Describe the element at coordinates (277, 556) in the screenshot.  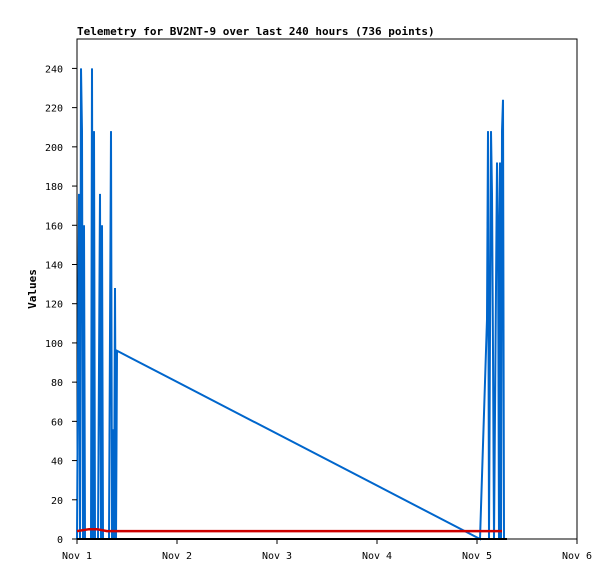
I see `x-tick-label: Nov 3` at that location.